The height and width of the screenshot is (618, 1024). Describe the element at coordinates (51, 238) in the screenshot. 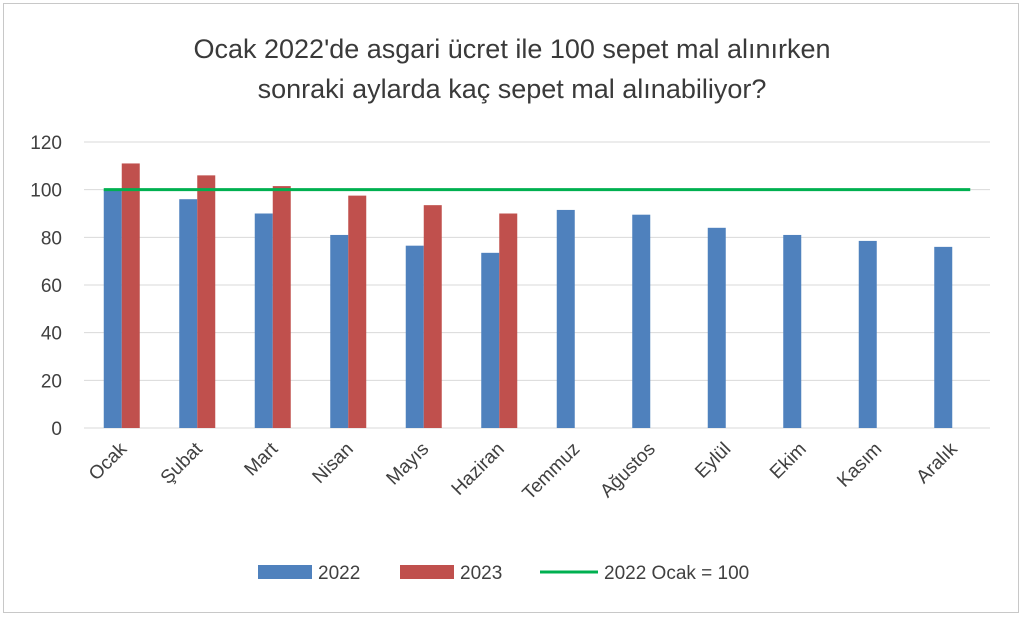

I see `y-tick-label: 80` at that location.